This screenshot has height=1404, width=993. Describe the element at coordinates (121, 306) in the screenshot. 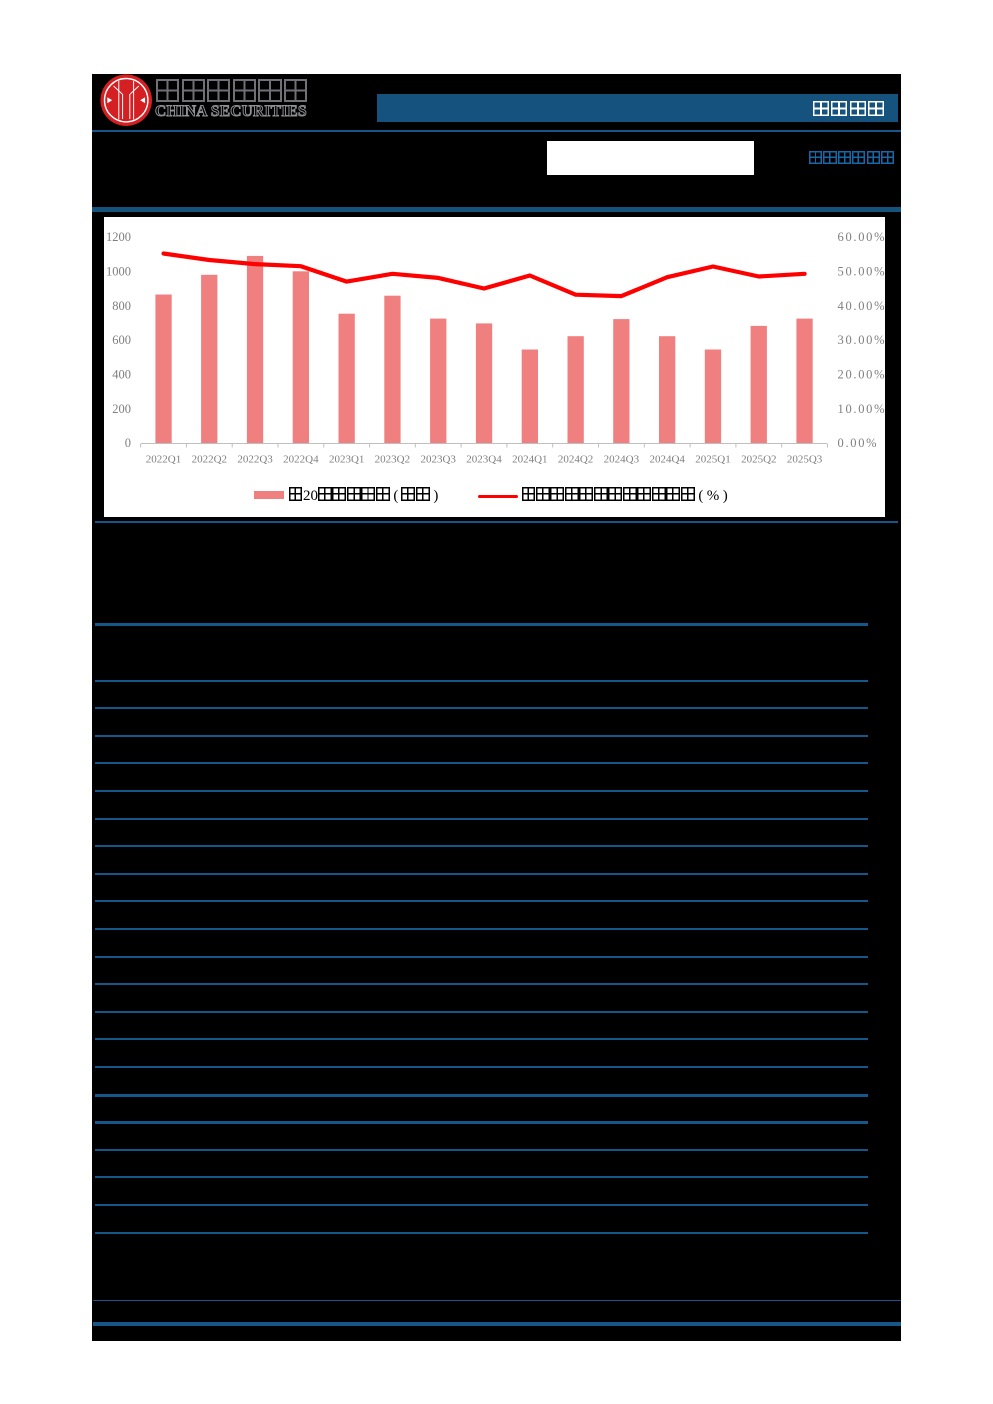

I see `svg-text: 800` at that location.